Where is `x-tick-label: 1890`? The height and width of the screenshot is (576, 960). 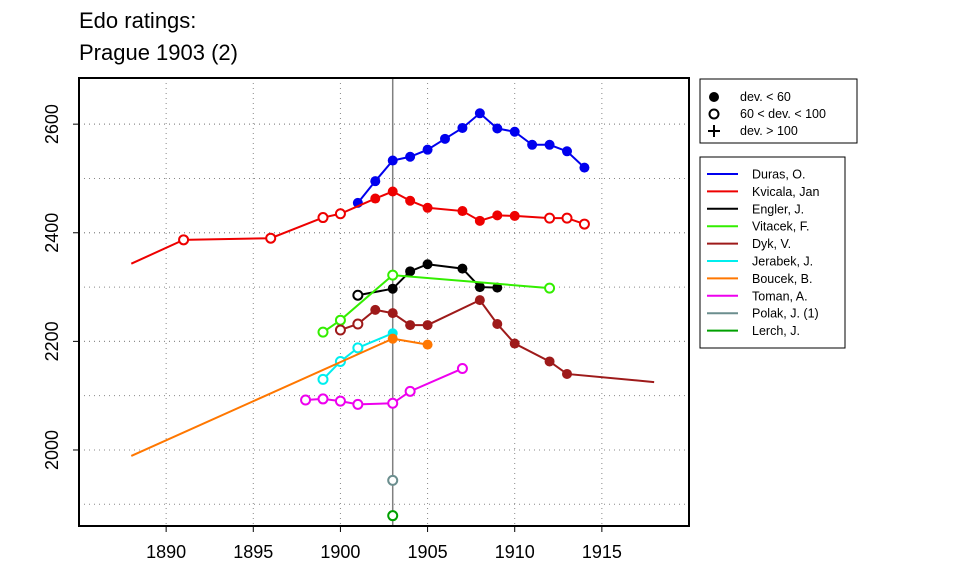 x-tick-label: 1890 is located at coordinates (166, 552).